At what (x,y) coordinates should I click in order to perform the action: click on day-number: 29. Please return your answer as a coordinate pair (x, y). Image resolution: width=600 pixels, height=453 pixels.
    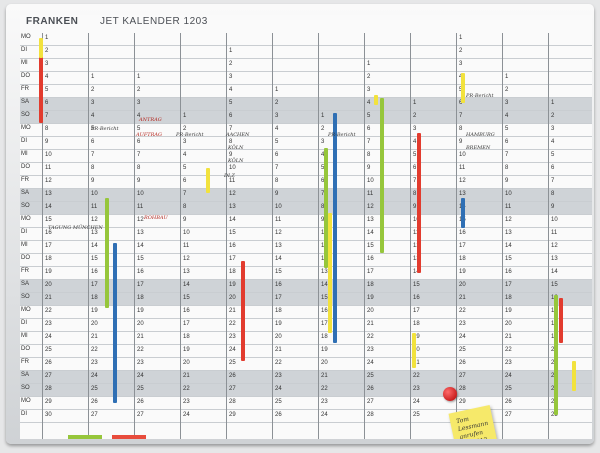
    Looking at the image, I should click on (462, 402).